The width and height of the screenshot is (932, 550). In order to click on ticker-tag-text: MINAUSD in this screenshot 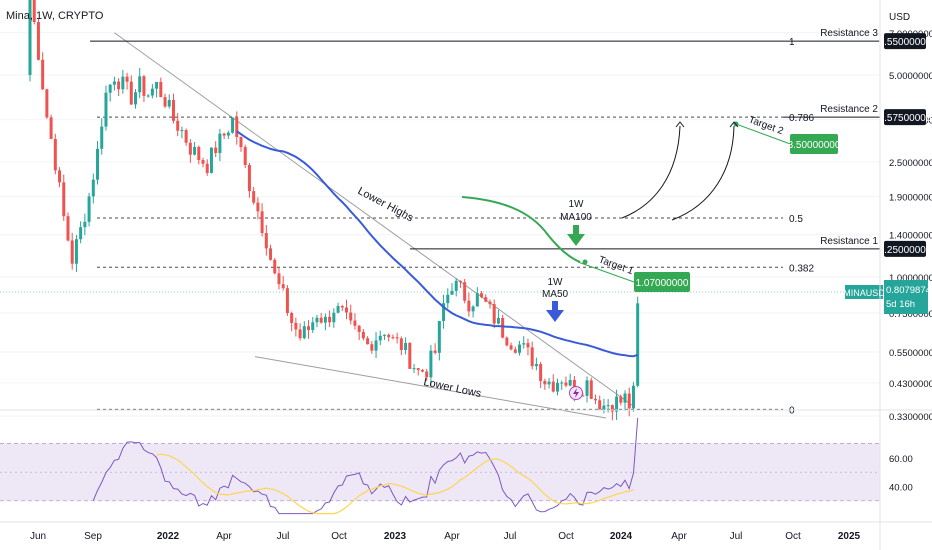, I will do `click(864, 293)`.